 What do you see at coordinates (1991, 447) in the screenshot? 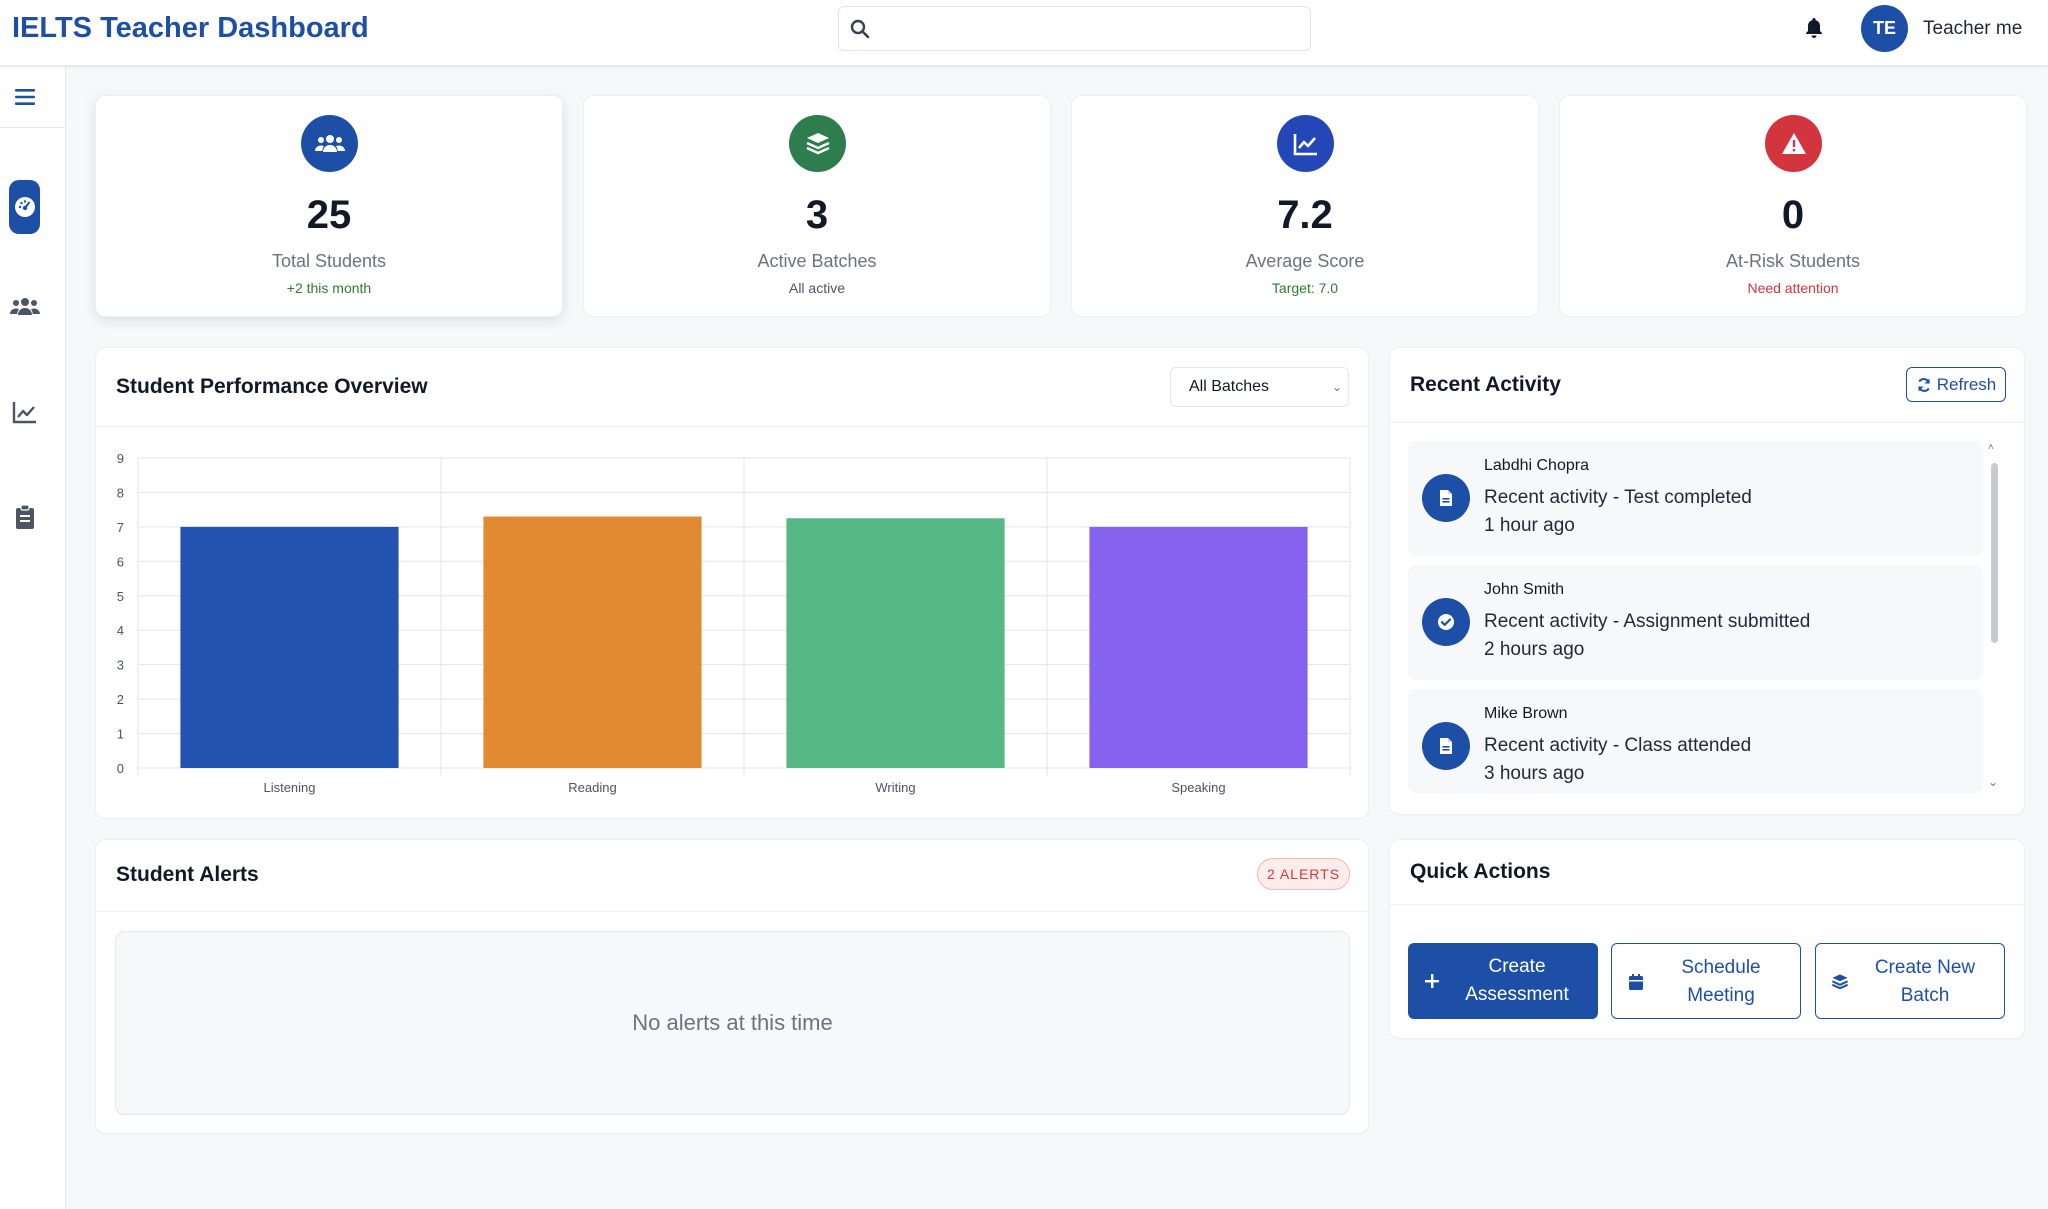
I see `scroll-up-arrow: ˄` at bounding box center [1991, 447].